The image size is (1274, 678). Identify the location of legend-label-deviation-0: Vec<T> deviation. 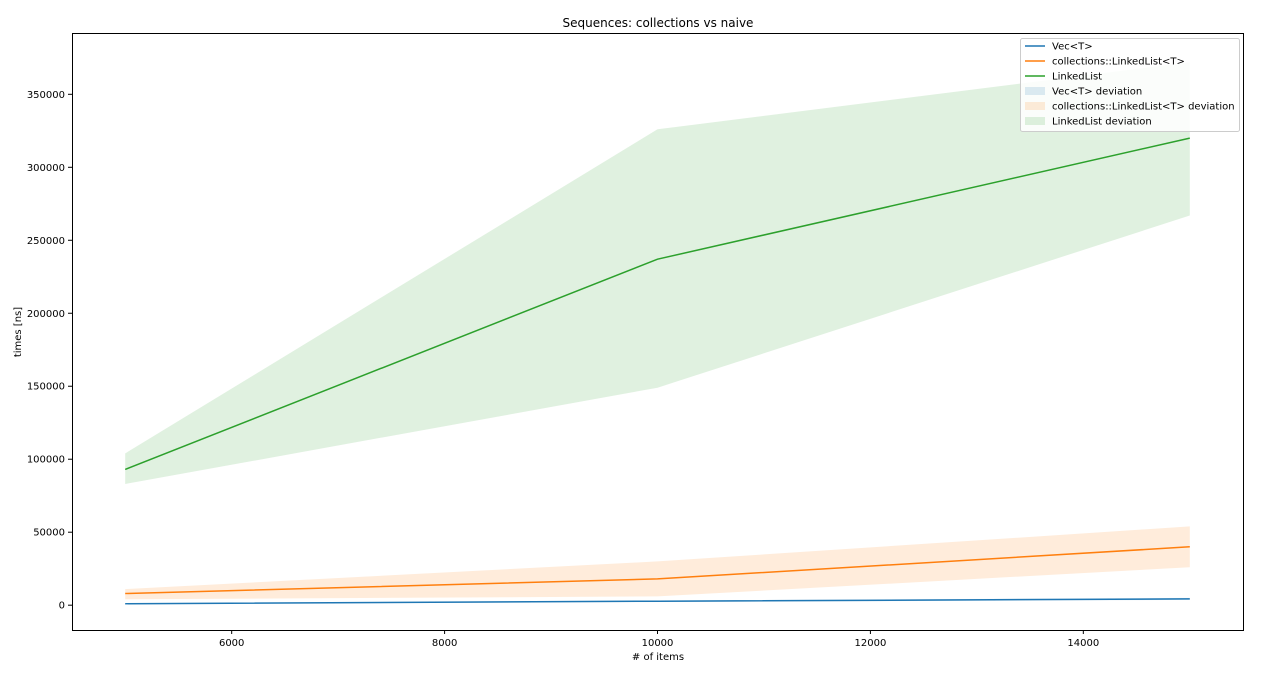
(1097, 92).